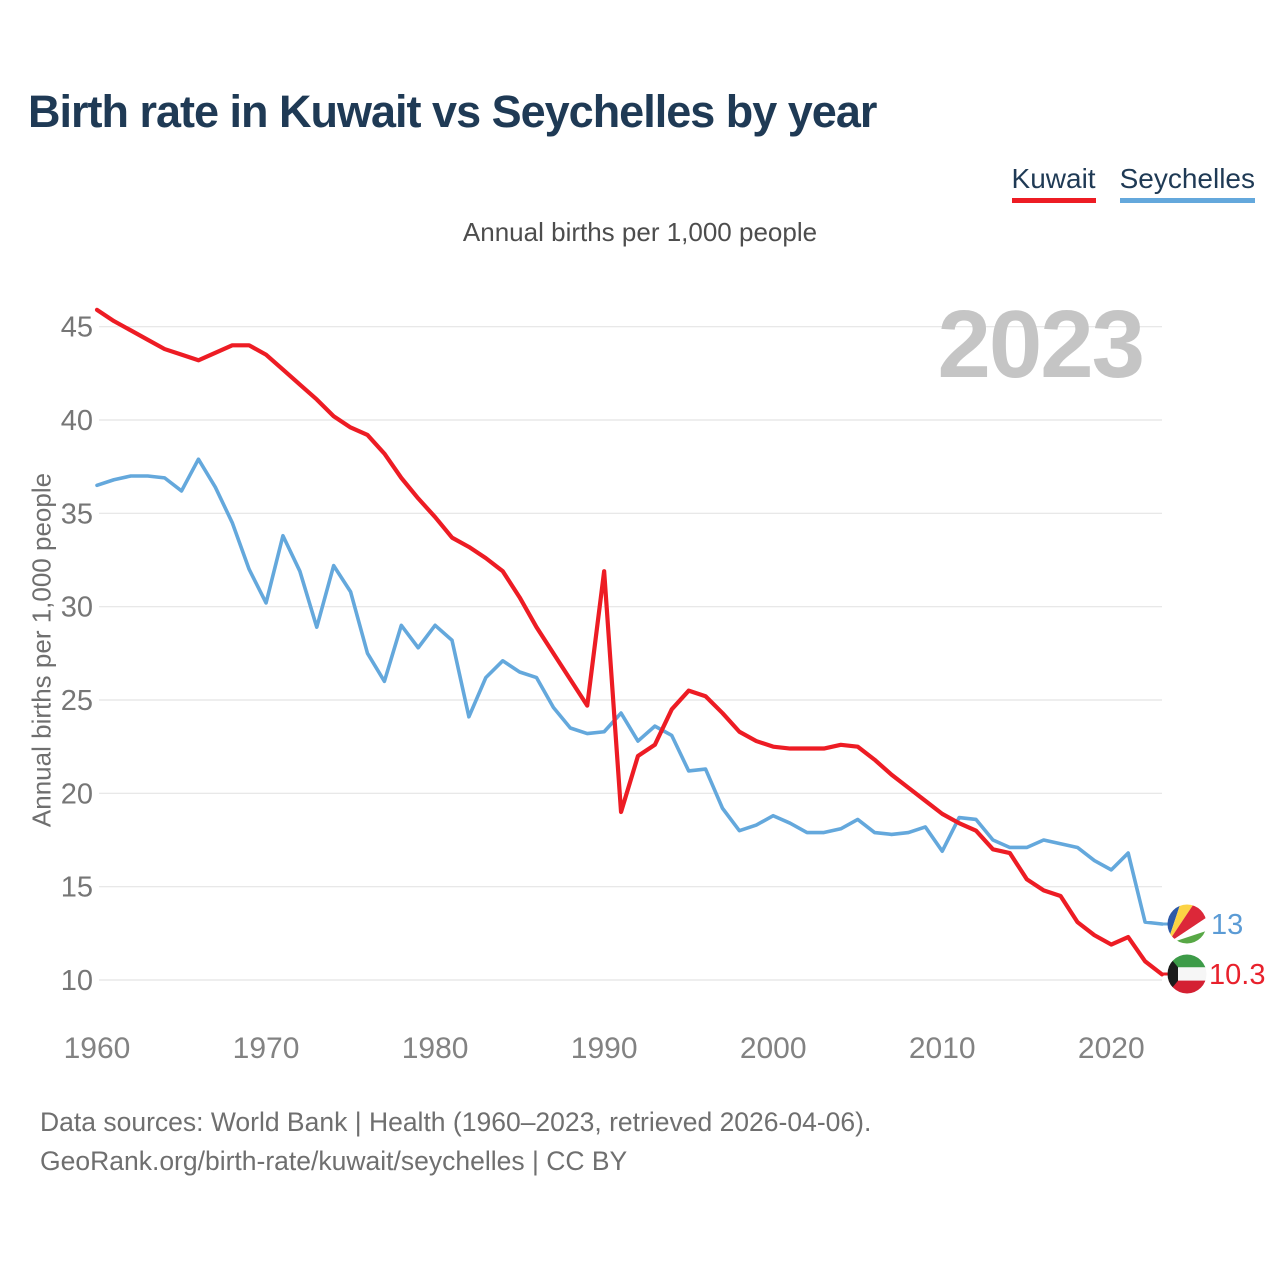 Image resolution: width=1280 pixels, height=1280 pixels. What do you see at coordinates (77, 888) in the screenshot?
I see `y-tick-15: 15` at bounding box center [77, 888].